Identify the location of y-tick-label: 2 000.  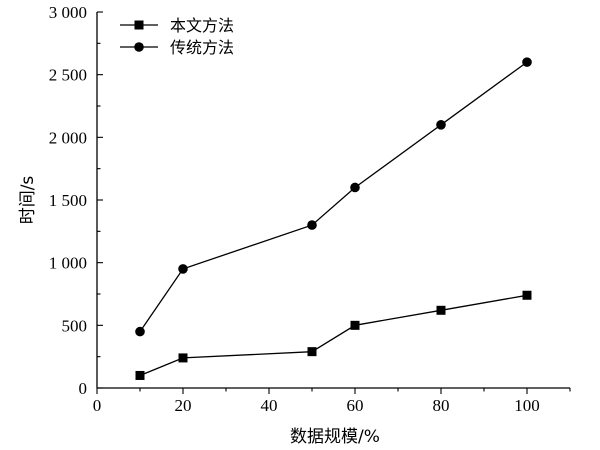
(68, 137).